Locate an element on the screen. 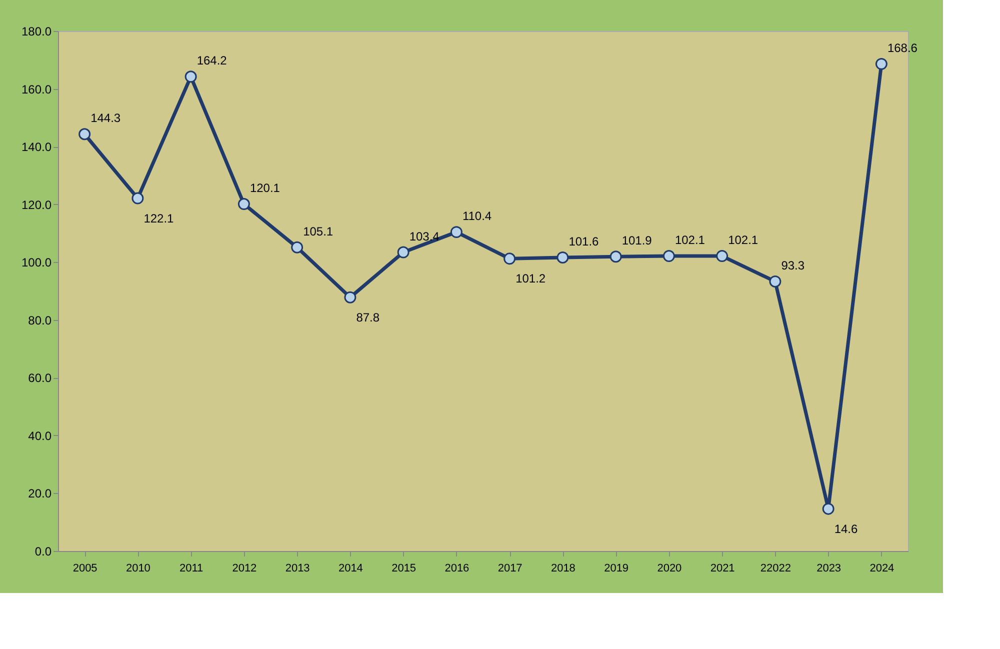 Image resolution: width=1000 pixels, height=649 pixels. y-tick-label: 0.0 is located at coordinates (43, 551).